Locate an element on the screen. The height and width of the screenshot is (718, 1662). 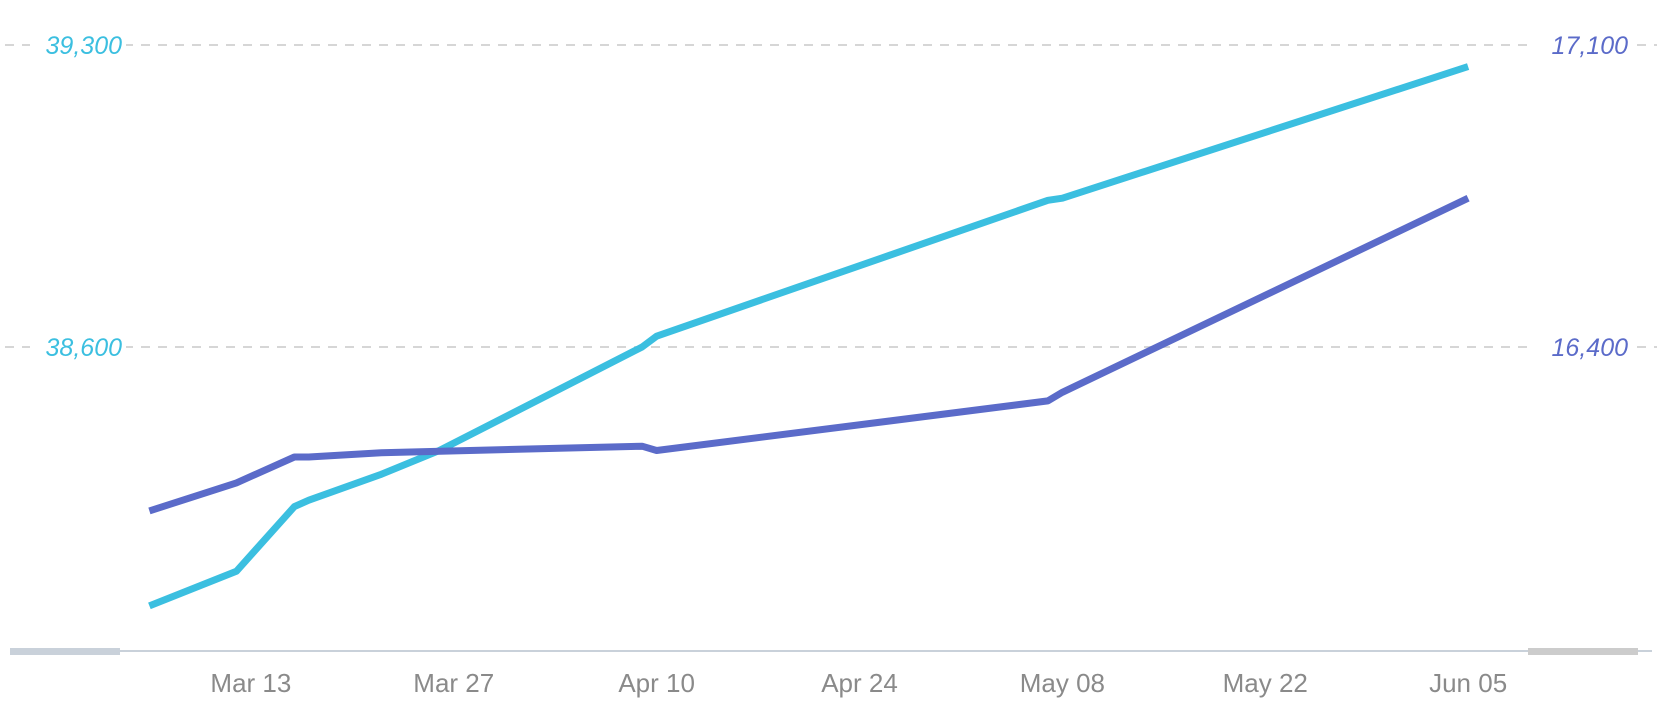
x-tick-label: Apr 10 is located at coordinates (656, 683).